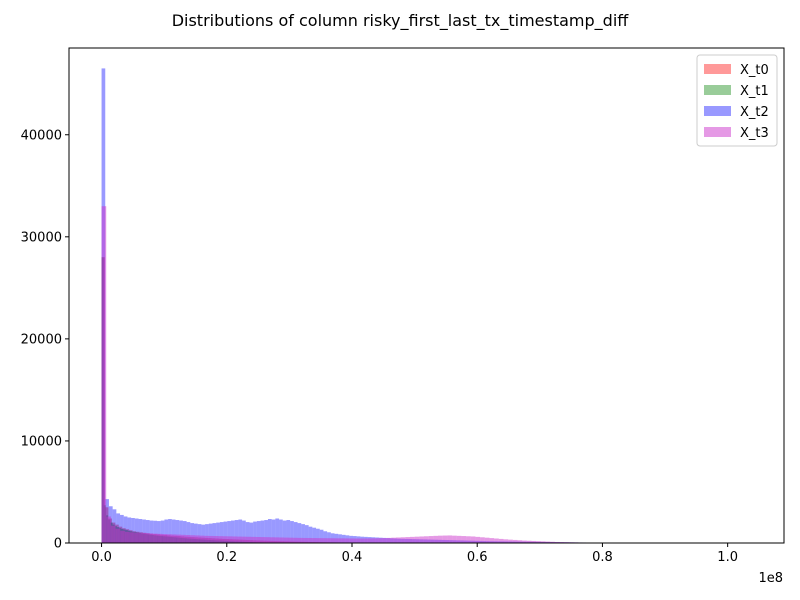  Describe the element at coordinates (737, 100) in the screenshot. I see `legend-box` at that location.